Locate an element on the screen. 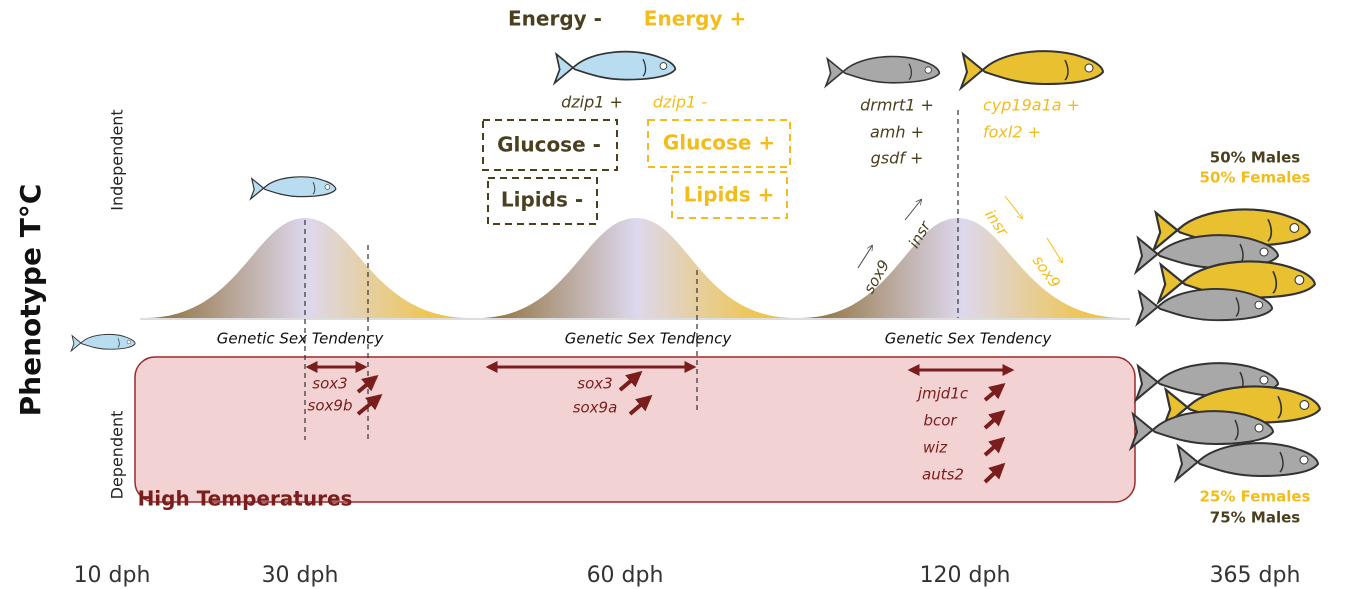  gene: amh + is located at coordinates (897, 132).